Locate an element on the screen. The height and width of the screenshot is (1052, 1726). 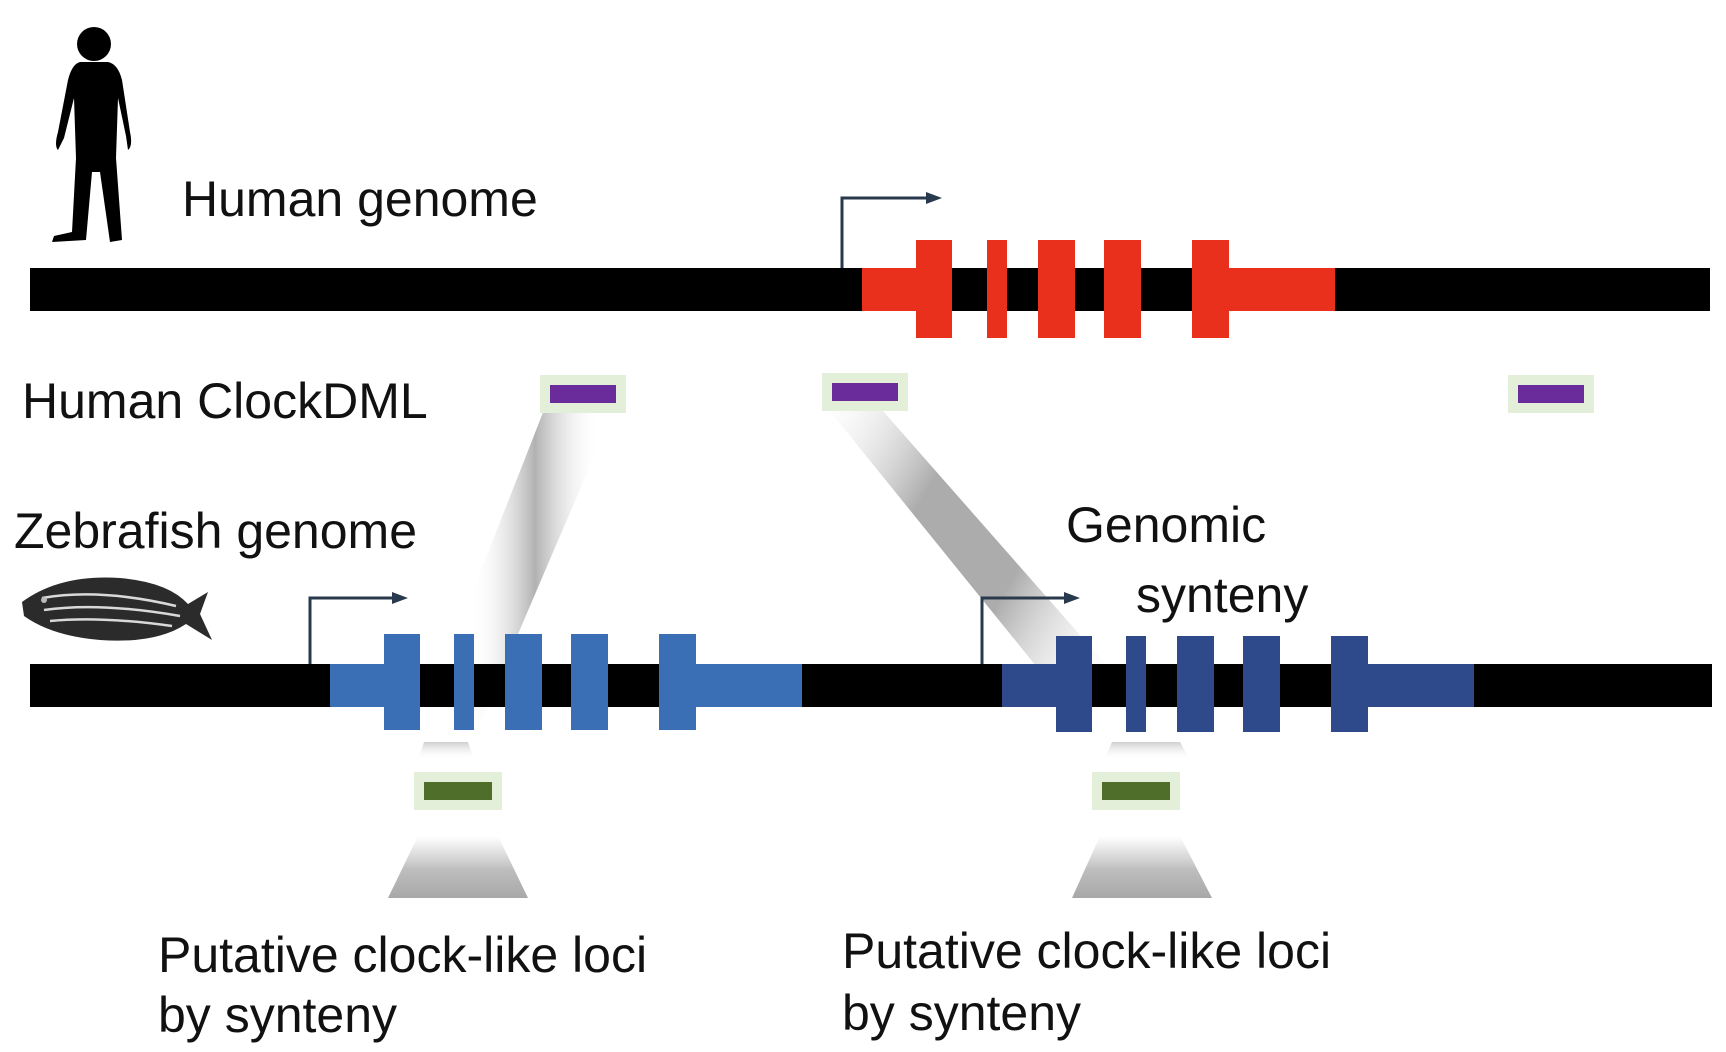
human-silhouette-icon is located at coordinates (92, 134).